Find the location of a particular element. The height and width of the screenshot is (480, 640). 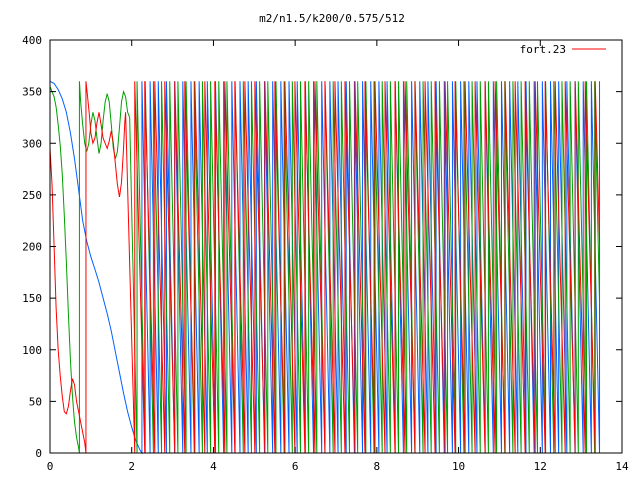

x-tick-label: 12 is located at coordinates (540, 466).